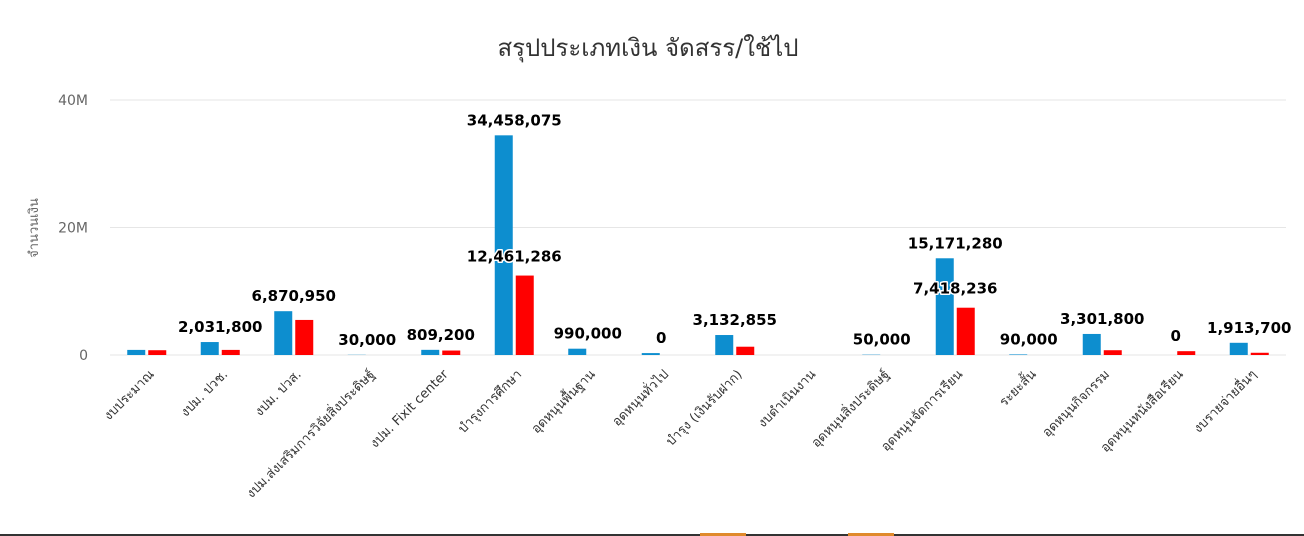  What do you see at coordinates (278, 393) in the screenshot?
I see `x-tick-label: งปม. ปวส.` at bounding box center [278, 393].